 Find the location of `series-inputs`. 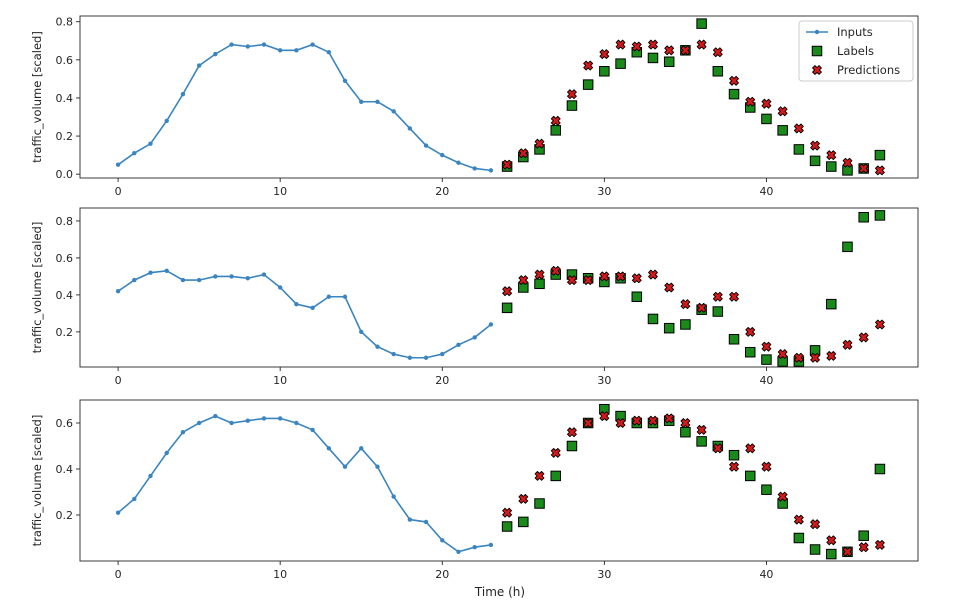

series-inputs is located at coordinates (304, 314).